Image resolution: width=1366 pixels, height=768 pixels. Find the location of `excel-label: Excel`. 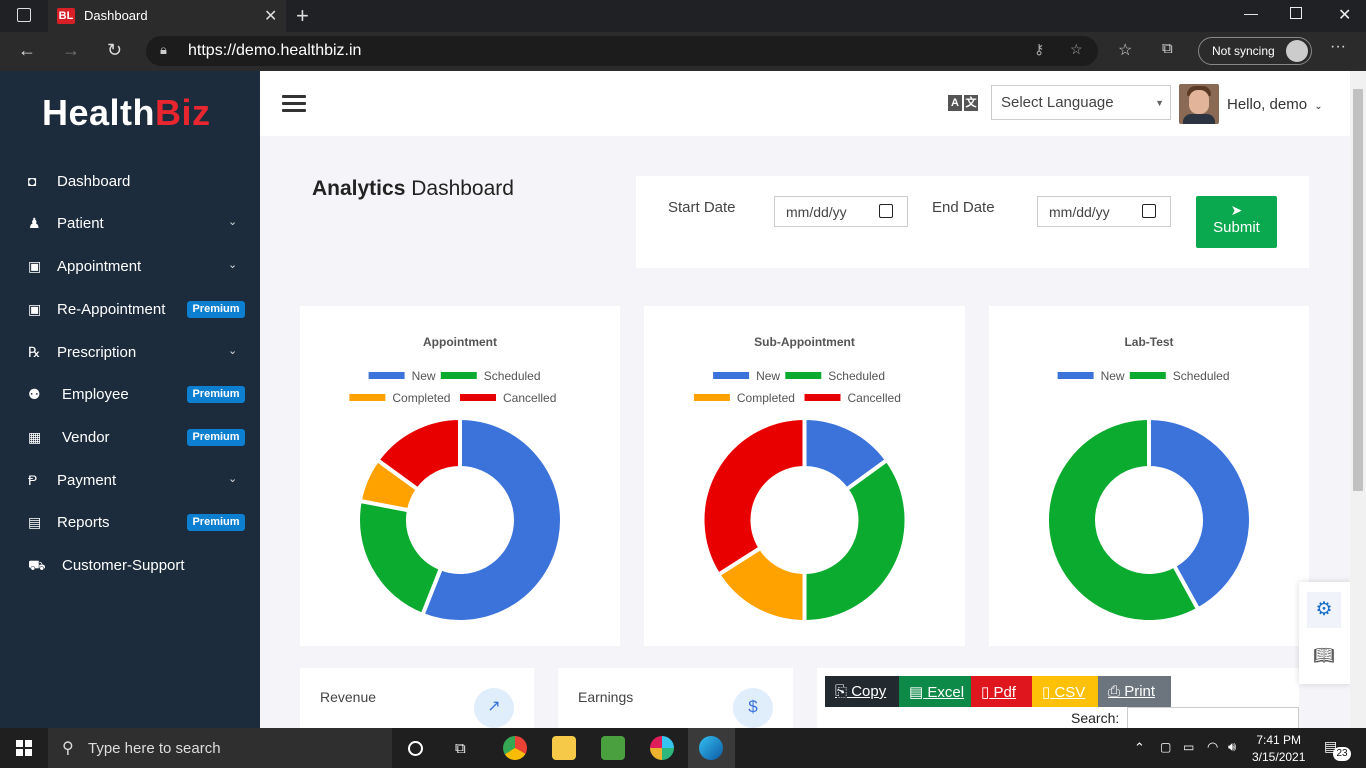

excel-label: Excel is located at coordinates (946, 692).